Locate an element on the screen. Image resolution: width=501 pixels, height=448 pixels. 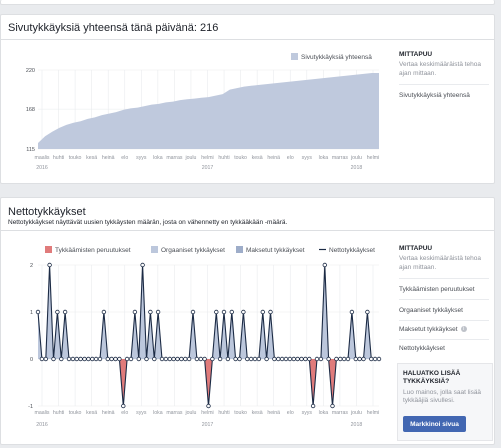
x-tick-label: syys is located at coordinates (141, 413).